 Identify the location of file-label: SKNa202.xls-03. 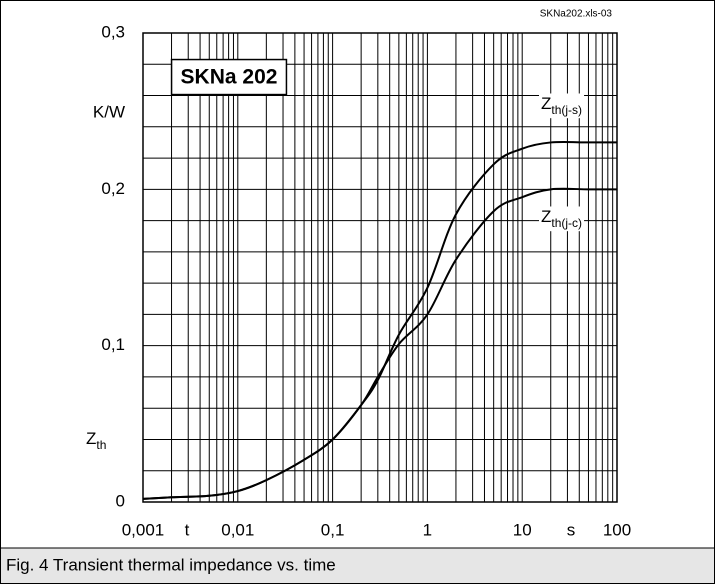
(576, 14).